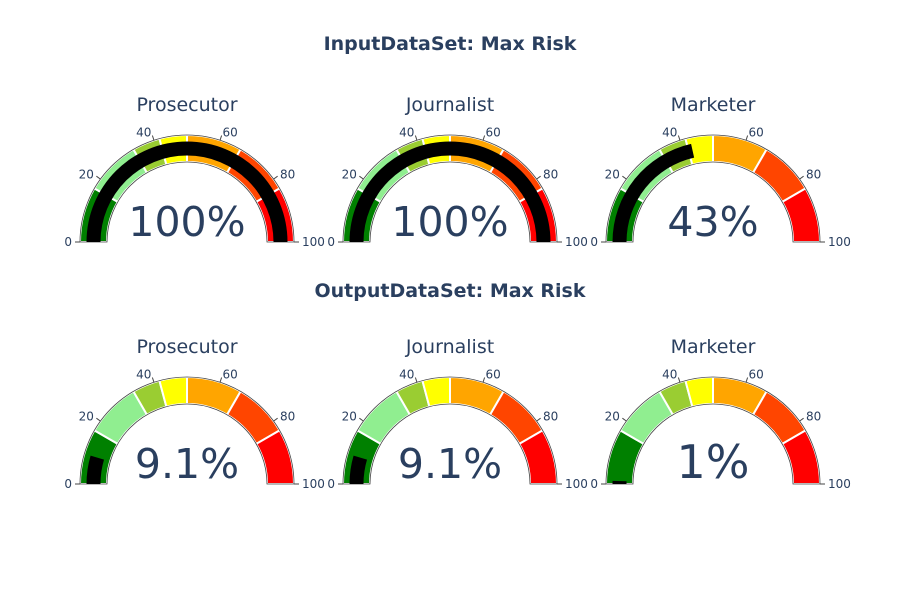 This screenshot has height=600, width=900. Describe the element at coordinates (349, 174) in the screenshot. I see `input-journalist-tick-label-20: 20` at that location.